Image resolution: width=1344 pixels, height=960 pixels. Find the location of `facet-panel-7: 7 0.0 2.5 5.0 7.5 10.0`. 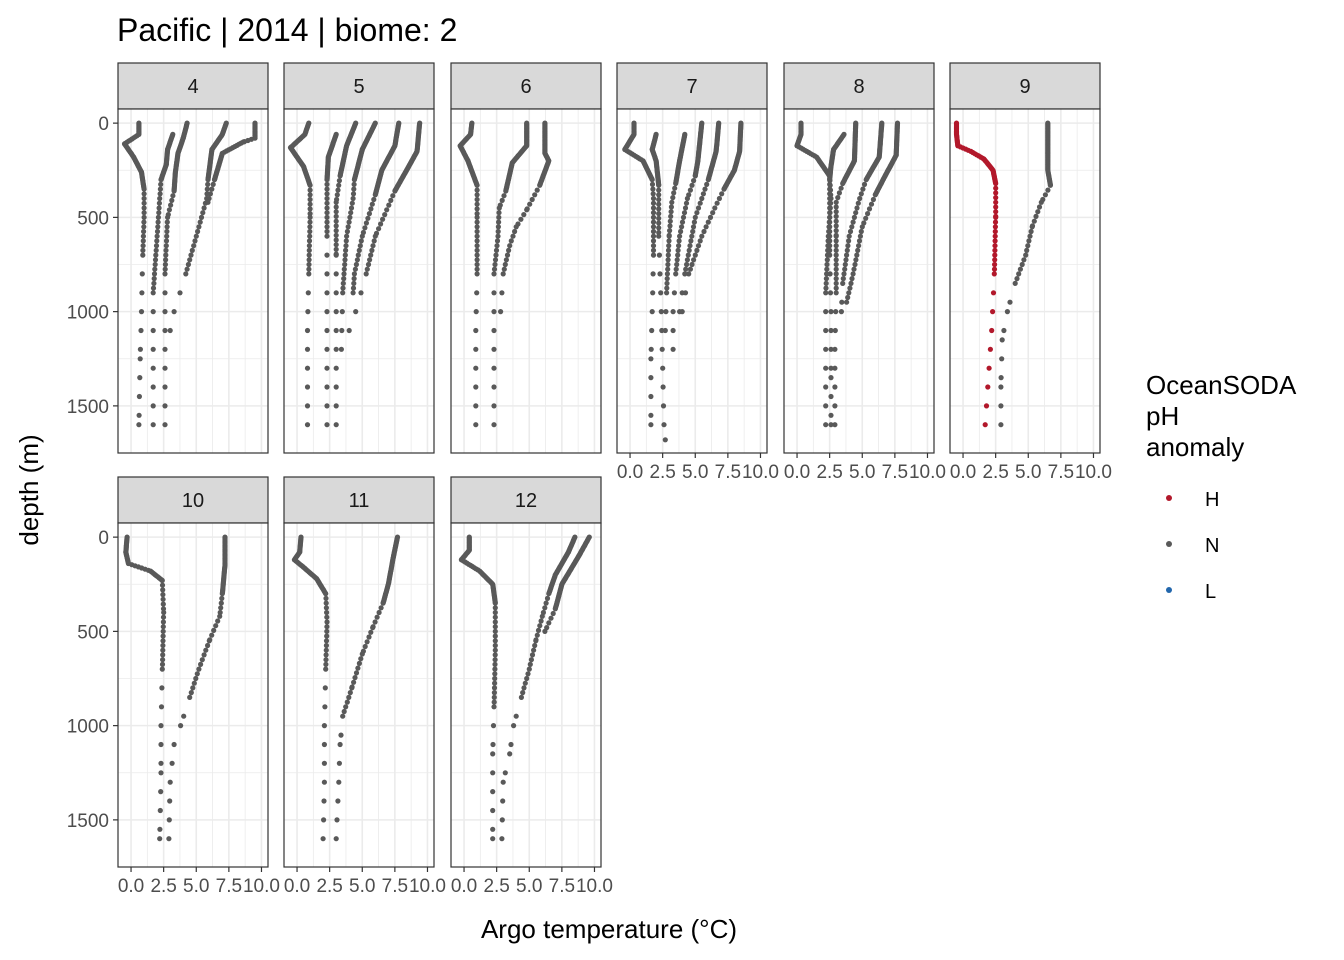

facet-panel-7: 7 0.0 2.5 5.0 7.5 10.0 is located at coordinates (697, 272).